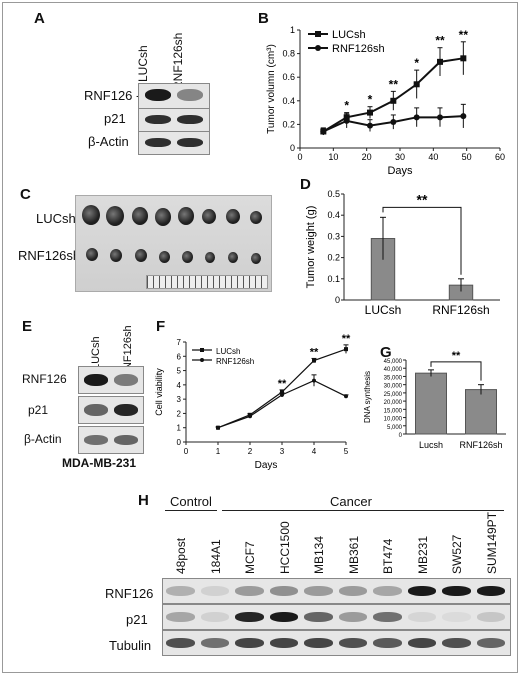  Describe the element at coordinates (333, 194) in the screenshot. I see `y-tick-label: 0.5` at that location.